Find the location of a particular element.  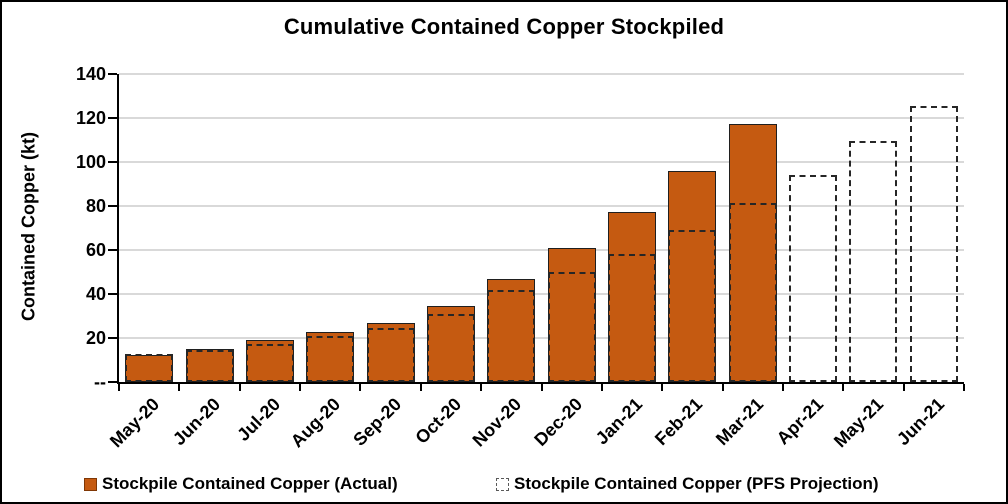

chart-title: Cumulative Contained Copper Stockpiled is located at coordinates (504, 26).